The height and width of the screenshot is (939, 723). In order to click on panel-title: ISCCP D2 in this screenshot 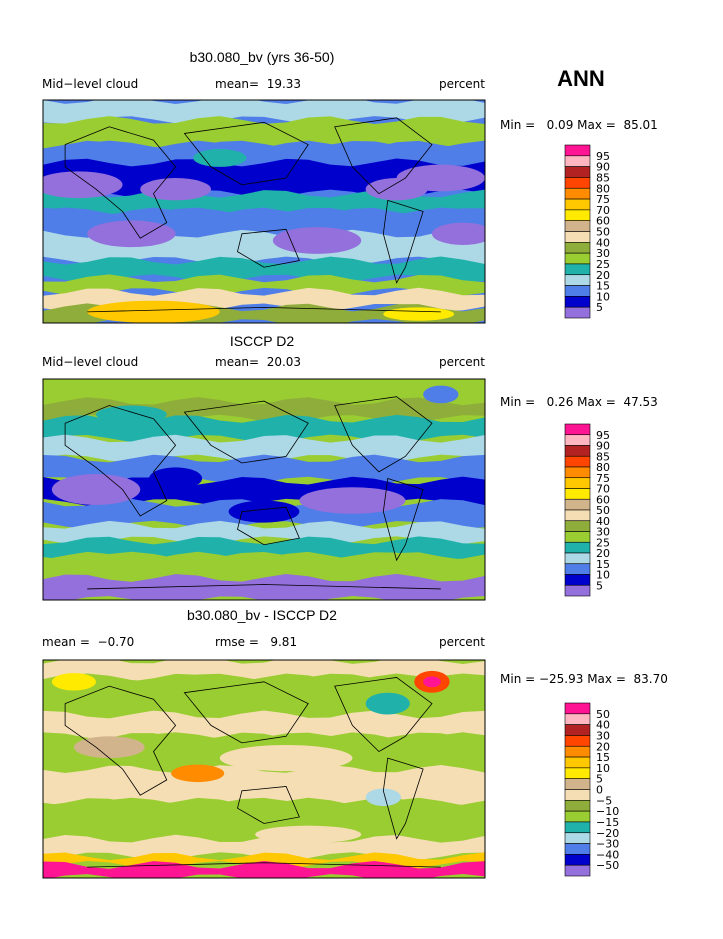, I will do `click(262, 341)`.